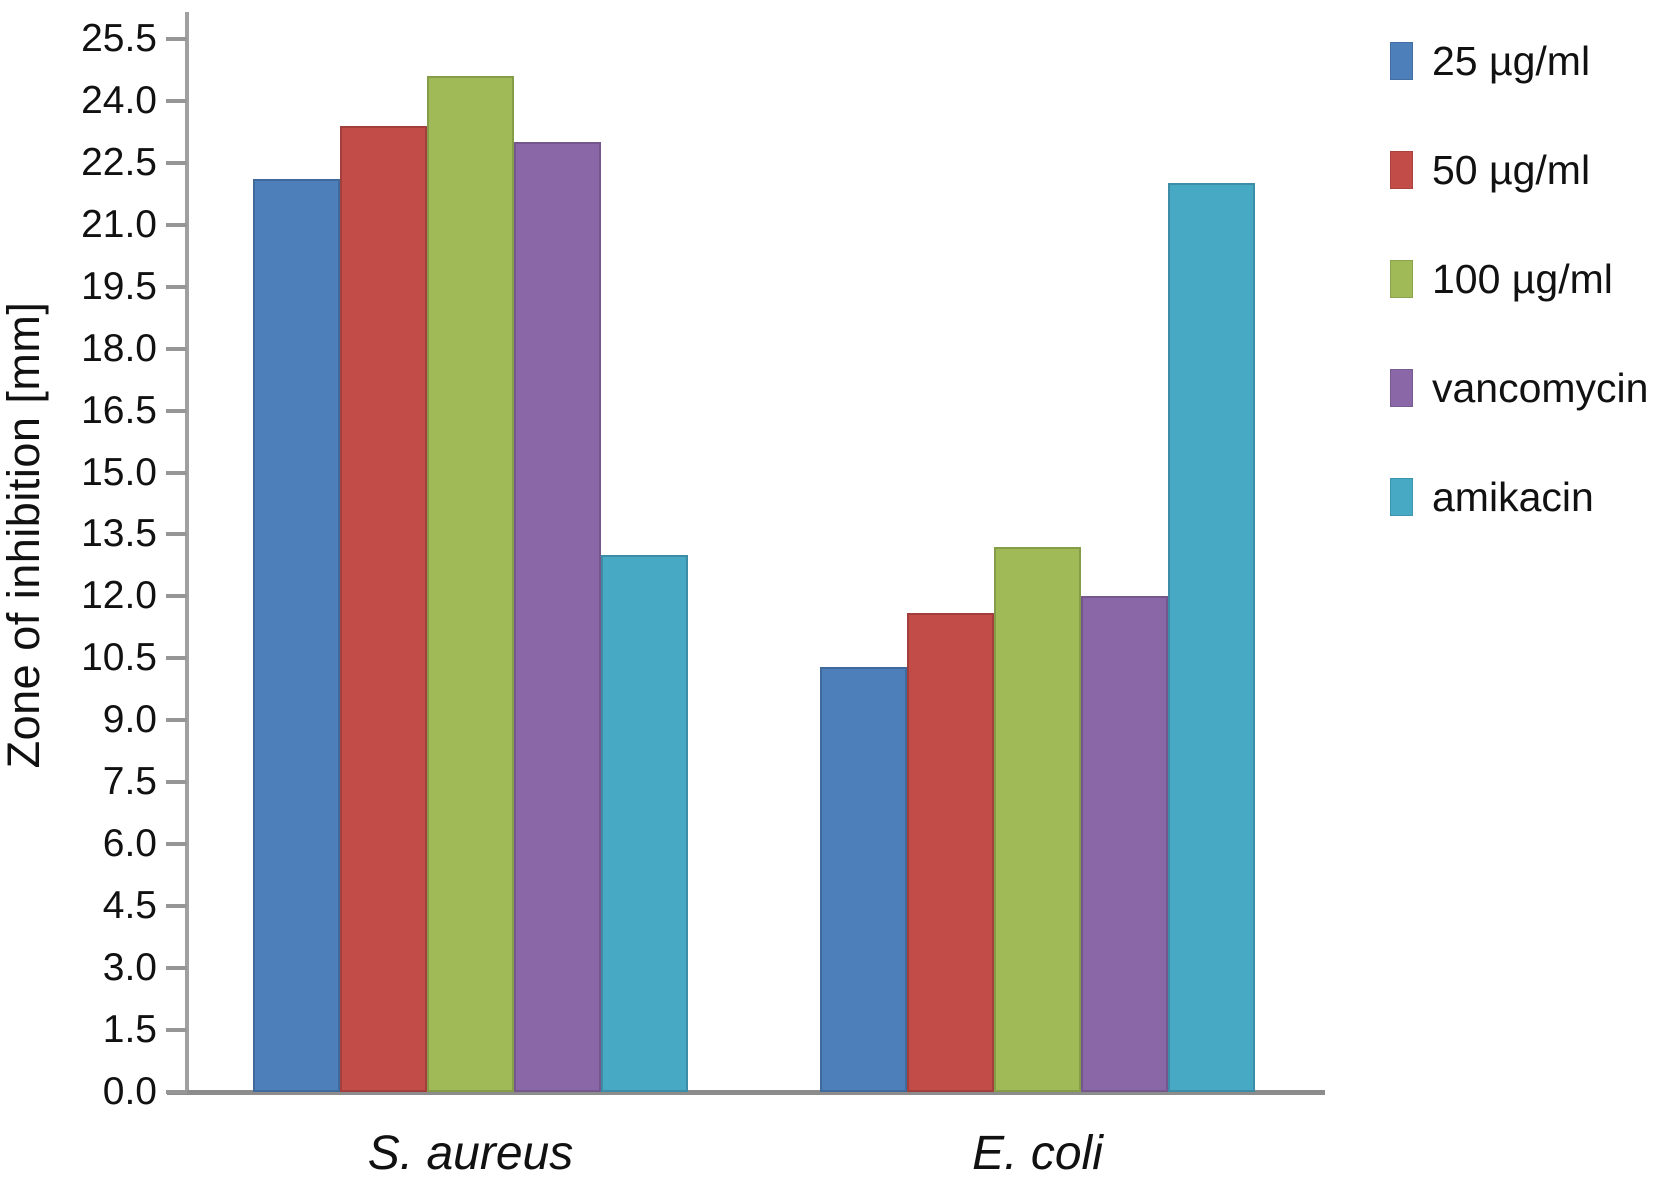  What do you see at coordinates (129, 1091) in the screenshot?
I see `y-axis-tick-label: 0.0` at bounding box center [129, 1091].